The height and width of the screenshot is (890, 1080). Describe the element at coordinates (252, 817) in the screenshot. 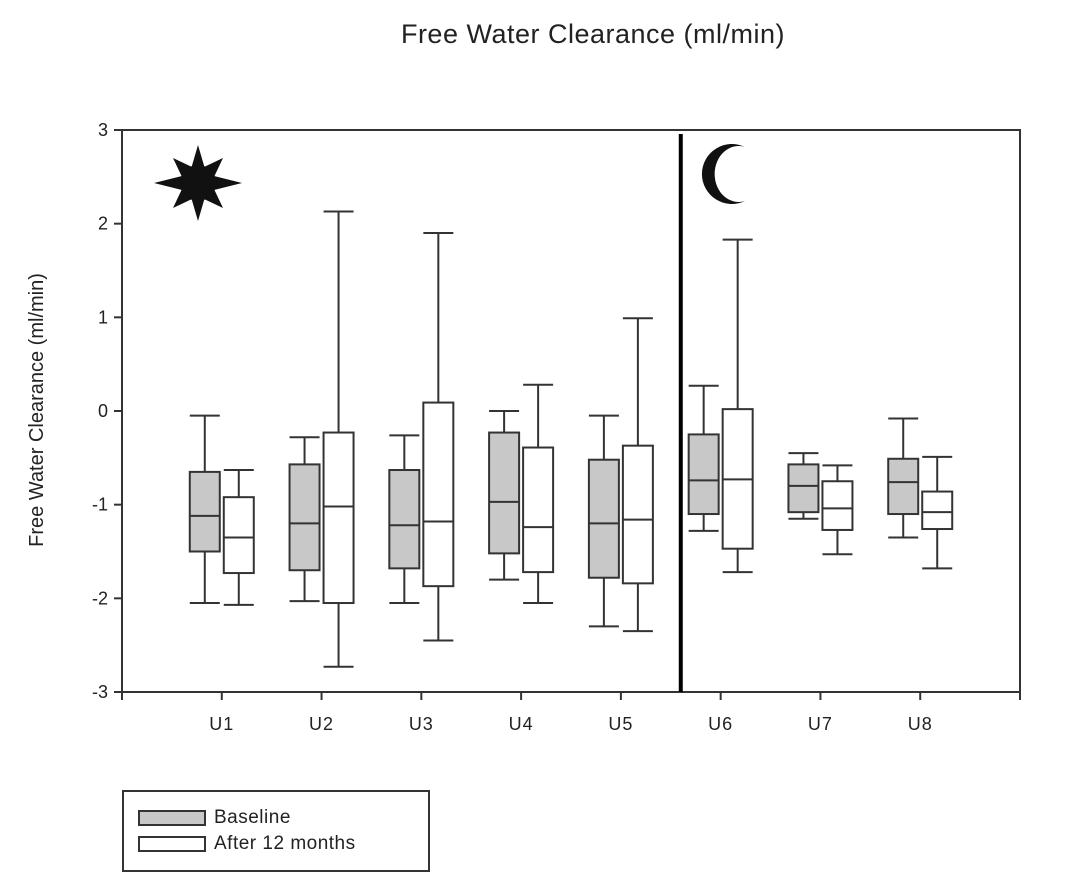

I see `legend-label-baseline: Baseline` at that location.